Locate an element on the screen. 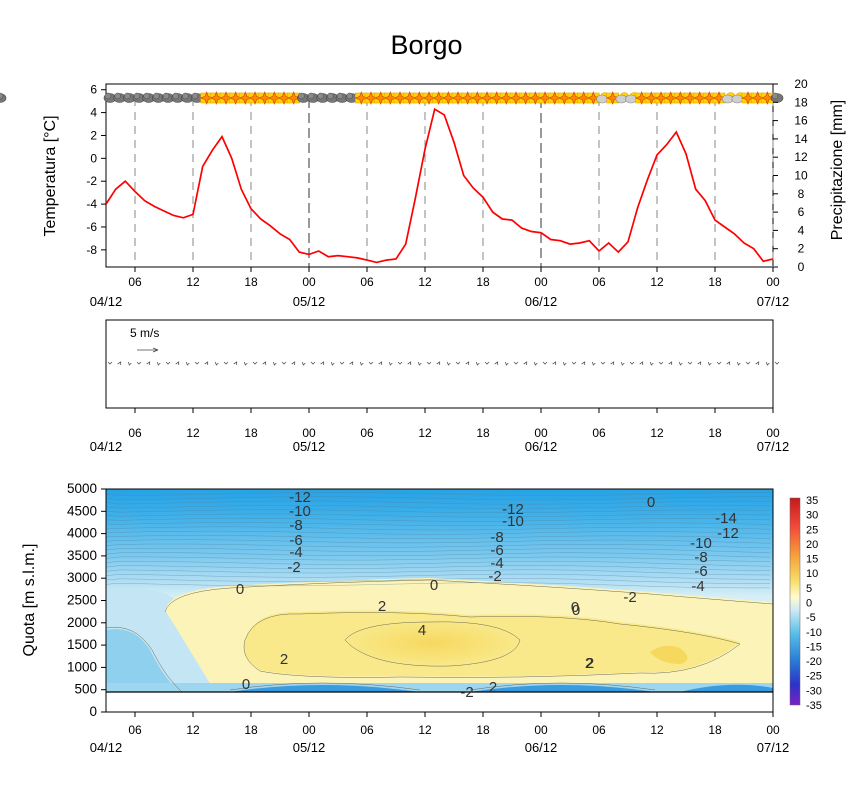 The height and width of the screenshot is (800, 853). altitude-tick-label: 1000 is located at coordinates (82, 666).